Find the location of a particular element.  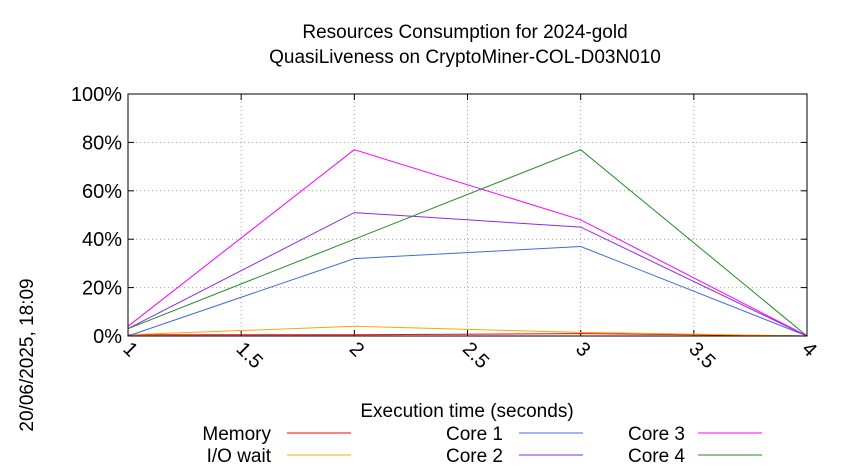

y-tick-label: 80% is located at coordinates (102, 143).